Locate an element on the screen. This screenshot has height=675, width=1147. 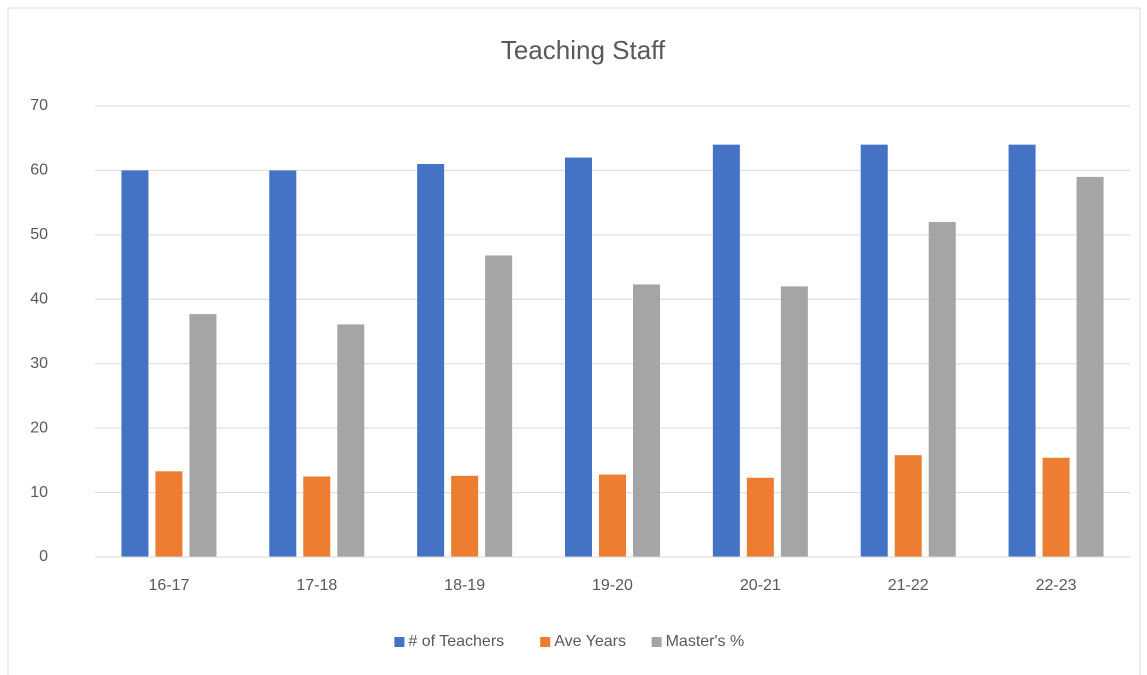
legend-label: # of Teachers is located at coordinates (456, 641).